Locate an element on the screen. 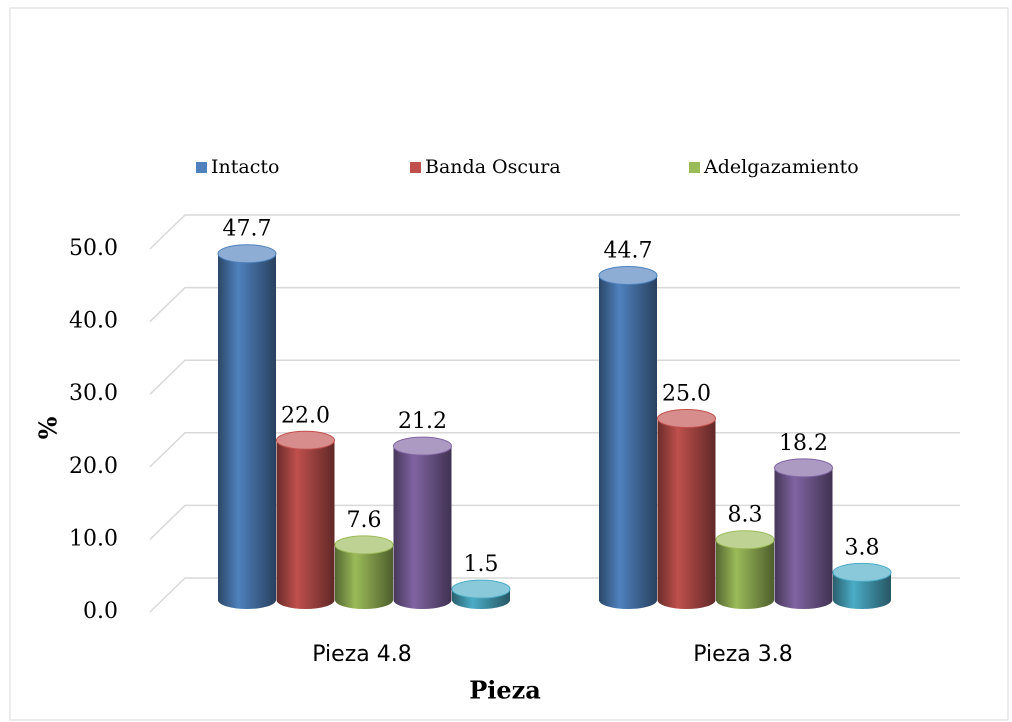 Image resolution: width=1012 pixels, height=722 pixels. data-label: 7.6 is located at coordinates (364, 520).